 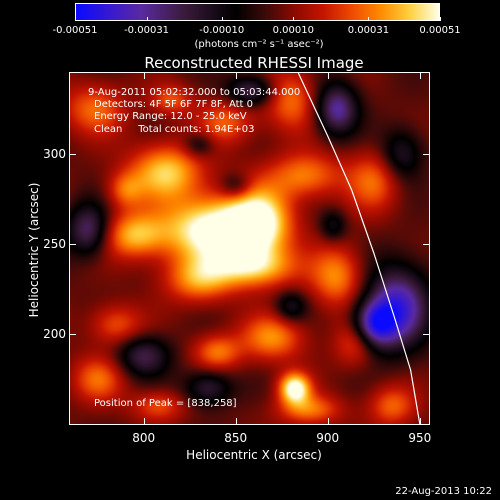 I want to click on plot-title: Reconstructed RHESSI Image, so click(x=254, y=63).